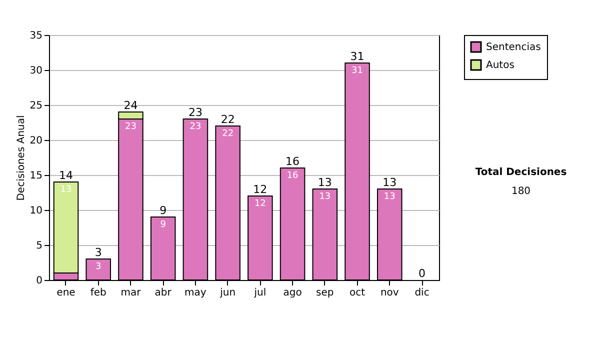 The height and width of the screenshot is (340, 600). What do you see at coordinates (521, 192) in the screenshot?
I see `text: 180` at bounding box center [521, 192].